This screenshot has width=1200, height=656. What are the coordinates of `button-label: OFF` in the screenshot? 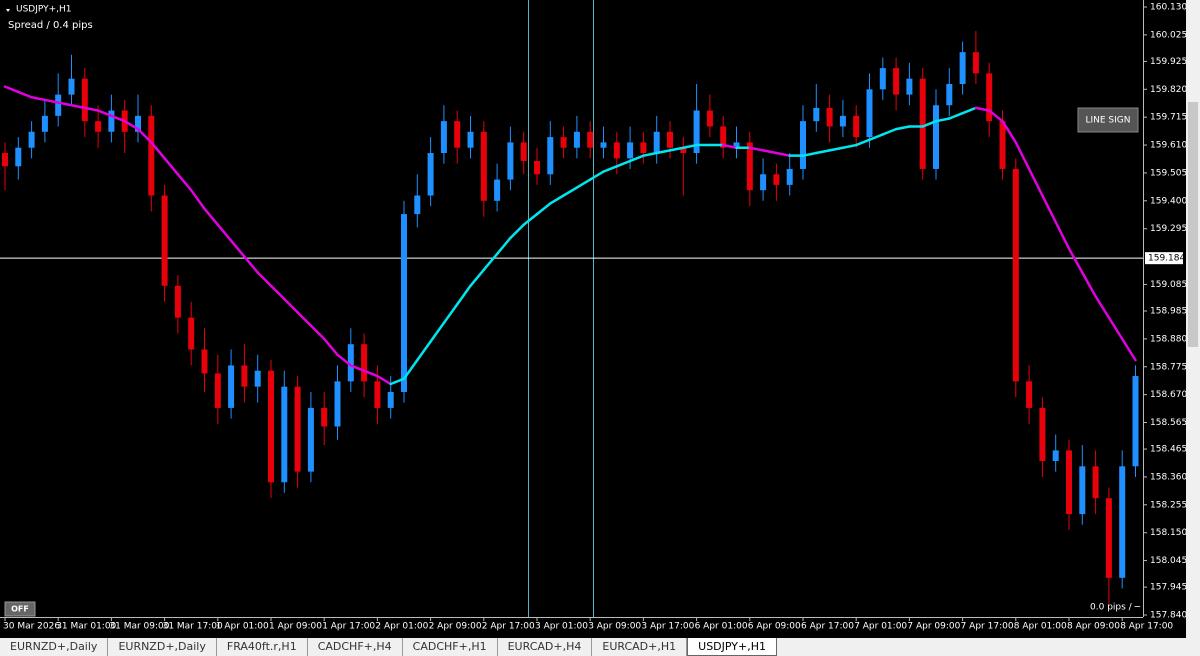 It's located at (20, 609).